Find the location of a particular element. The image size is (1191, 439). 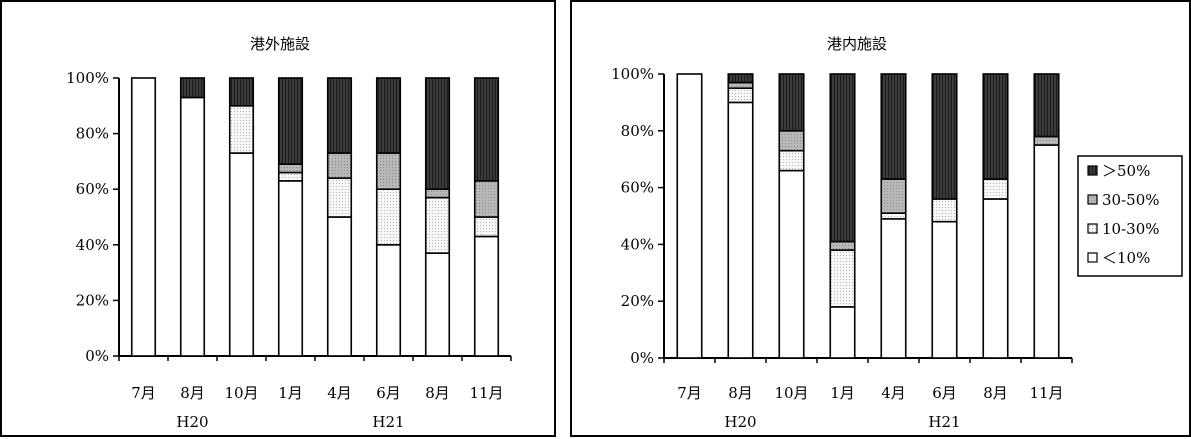

legend-label: 30-50% is located at coordinates (1131, 200).